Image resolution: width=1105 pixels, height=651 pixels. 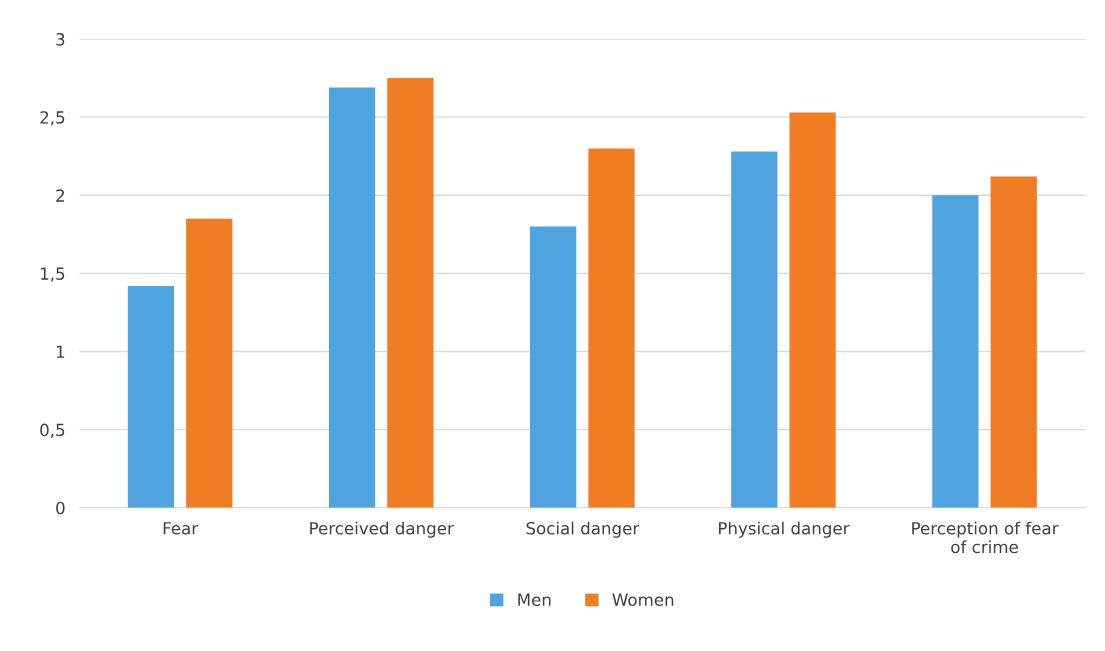 I want to click on x-tick-label: Physical danger, so click(x=784, y=529).